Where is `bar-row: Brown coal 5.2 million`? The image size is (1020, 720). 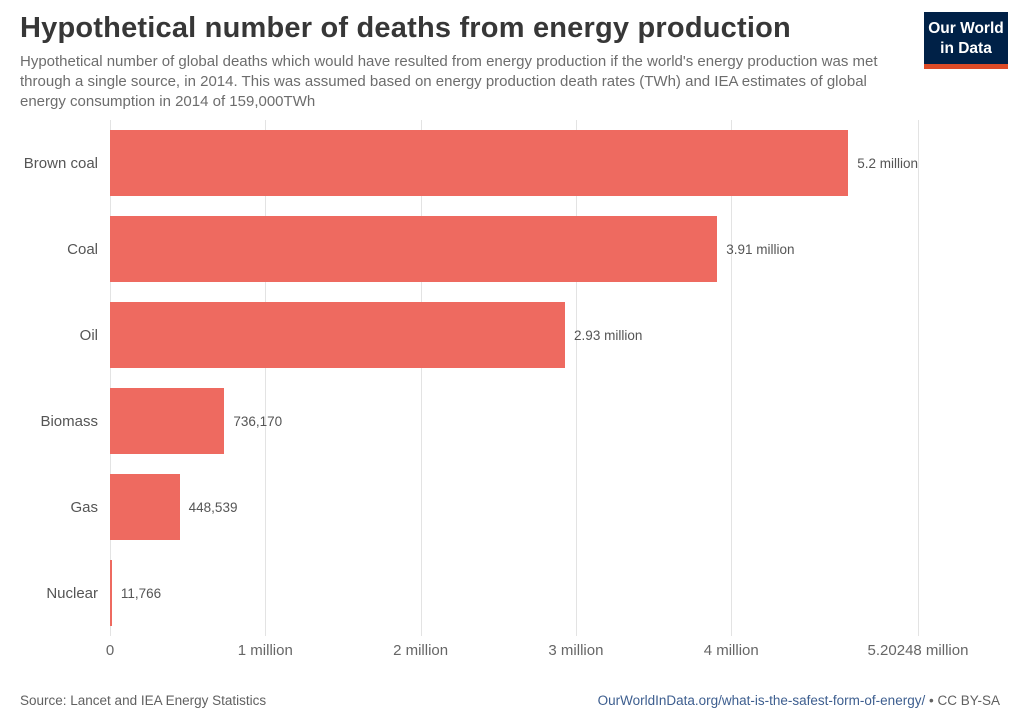
bar-row: Brown coal 5.2 million is located at coordinates (471, 163).